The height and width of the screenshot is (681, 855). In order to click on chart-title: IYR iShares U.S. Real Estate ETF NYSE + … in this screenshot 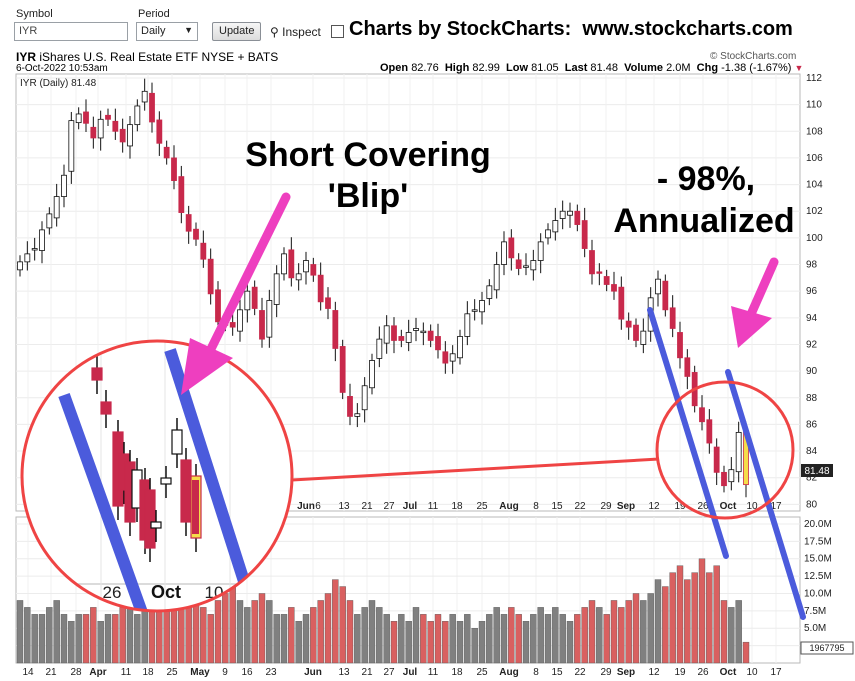, I will do `click(147, 57)`.